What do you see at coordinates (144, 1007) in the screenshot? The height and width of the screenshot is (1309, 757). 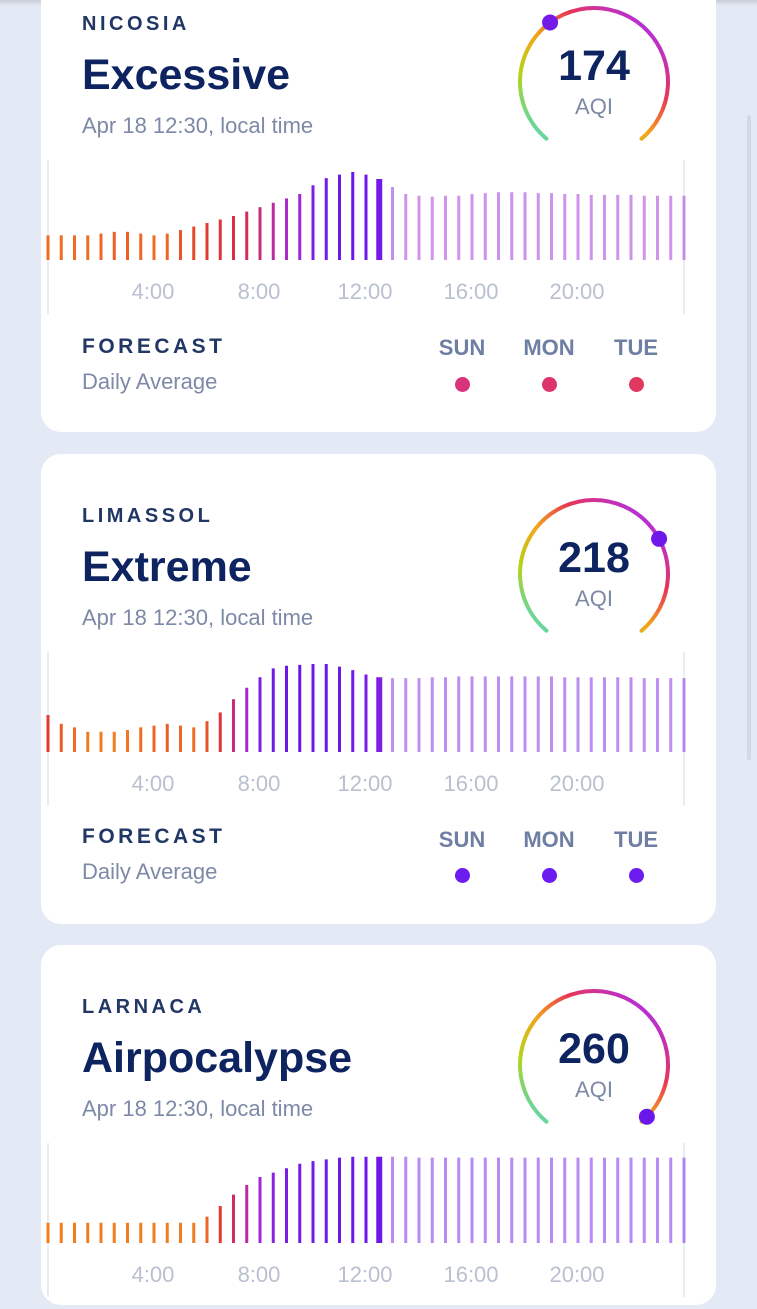 I see `city-name: LARNACA` at bounding box center [144, 1007].